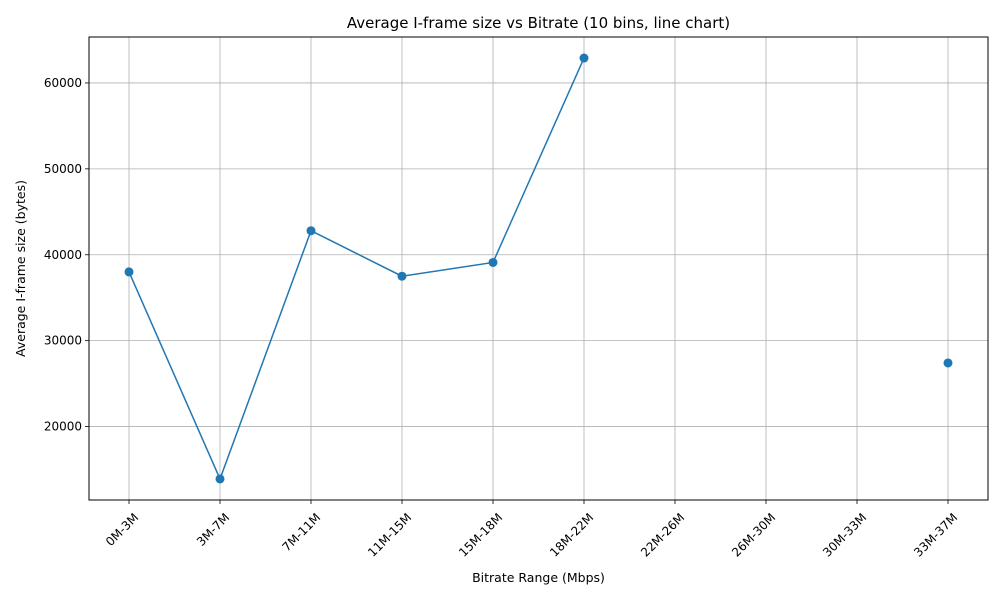 The width and height of the screenshot is (1000, 600). I want to click on y-tick-label: 40000, so click(63, 255).